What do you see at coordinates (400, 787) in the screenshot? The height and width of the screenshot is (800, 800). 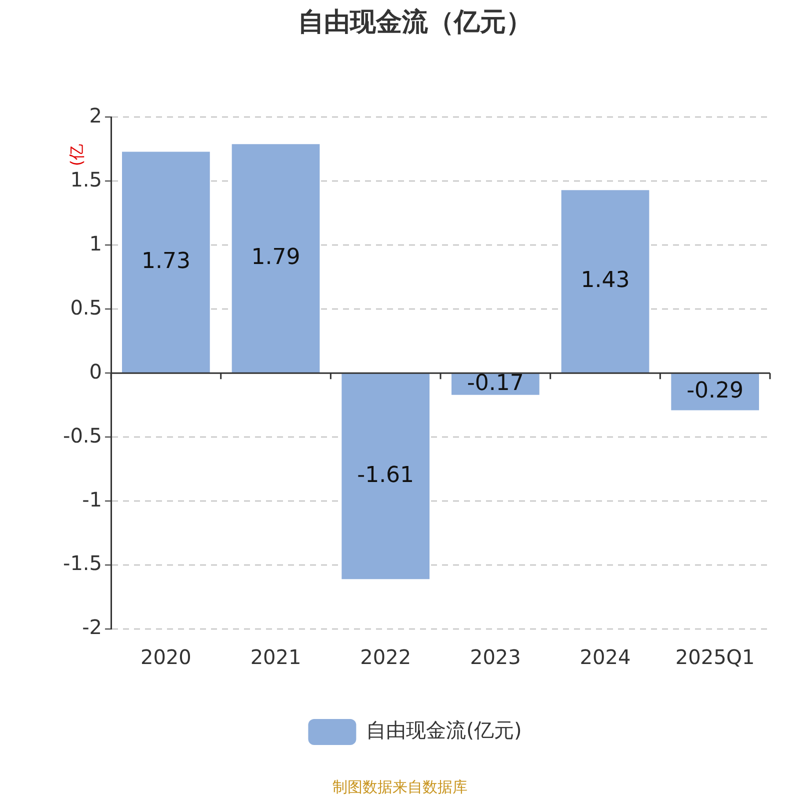 I see `text: 制图数据来自数据库` at bounding box center [400, 787].